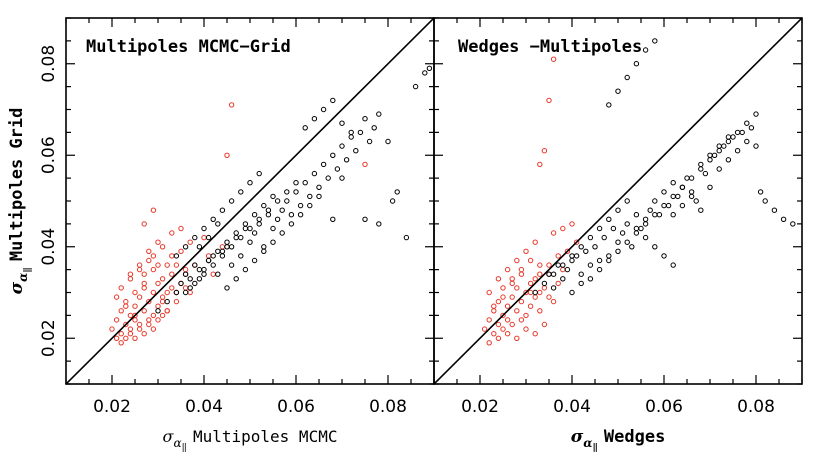 This screenshot has width=830, height=469. I want to click on left-x-axis-sigma: σ, so click(169, 436).